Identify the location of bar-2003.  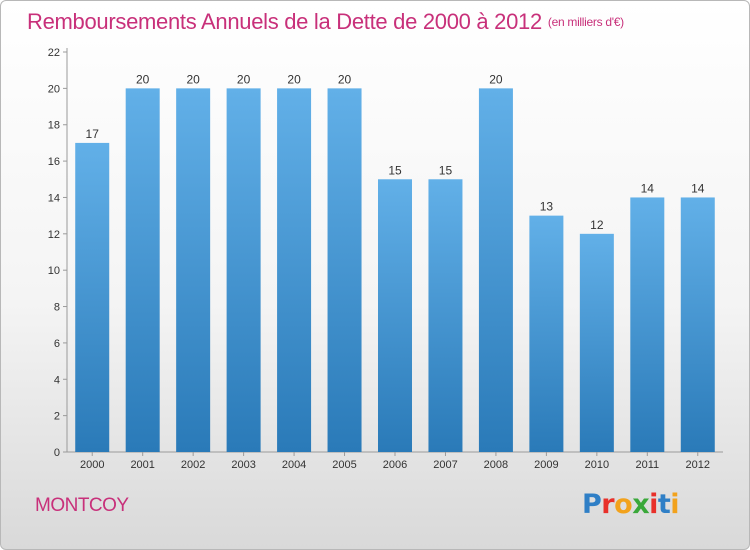
(243, 270).